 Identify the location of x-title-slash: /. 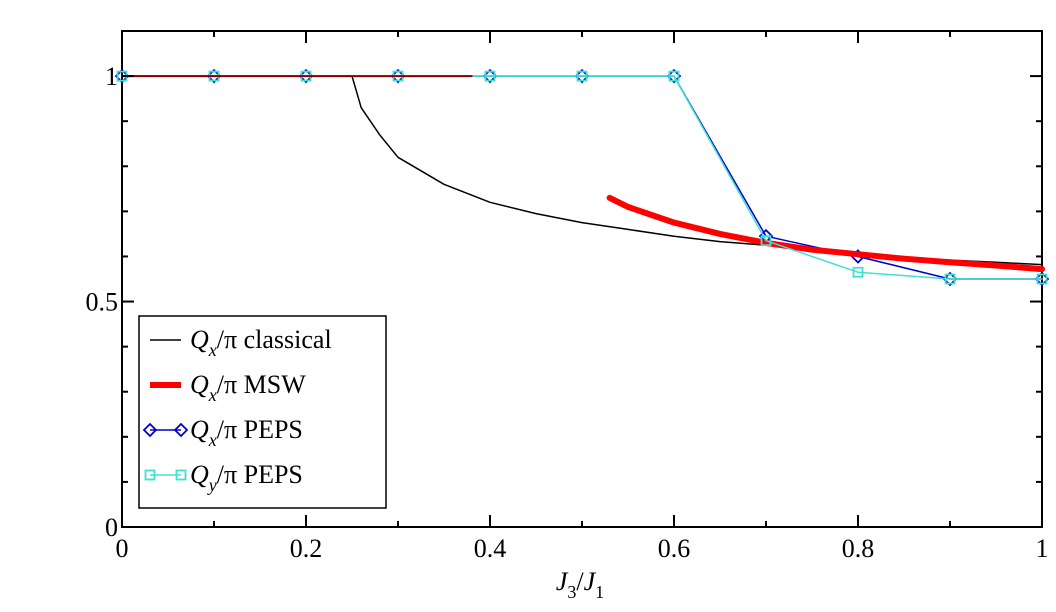
(580, 581).